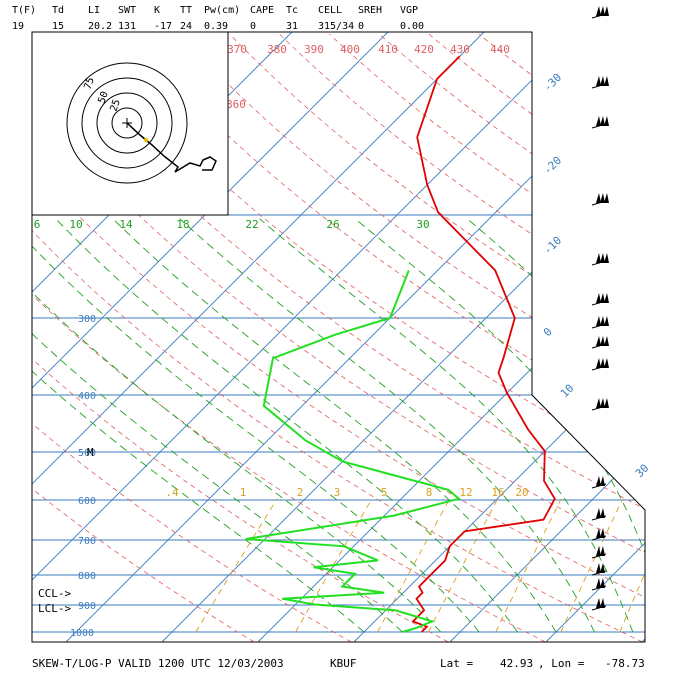 The image size is (680, 680). I want to click on hodograph-ring-label-50: 50, so click(103, 97).